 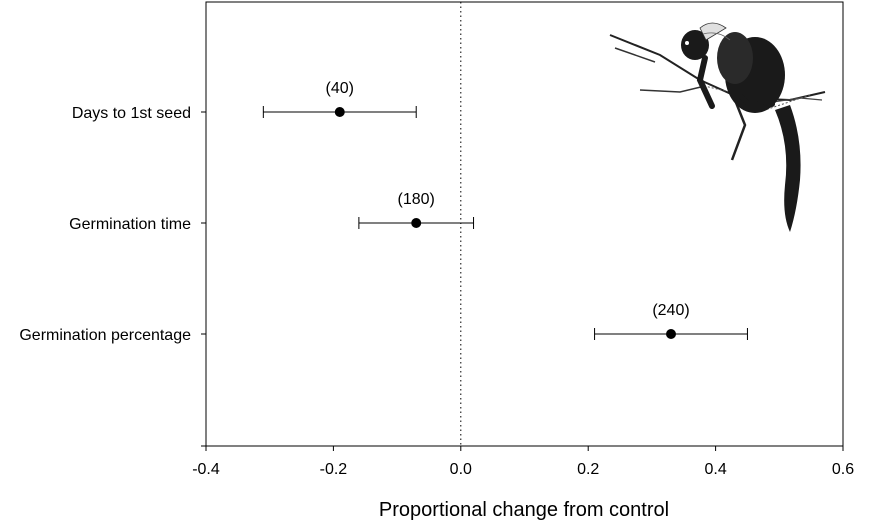 I want to click on y-category-label: Days to 1st seed, so click(x=131, y=113).